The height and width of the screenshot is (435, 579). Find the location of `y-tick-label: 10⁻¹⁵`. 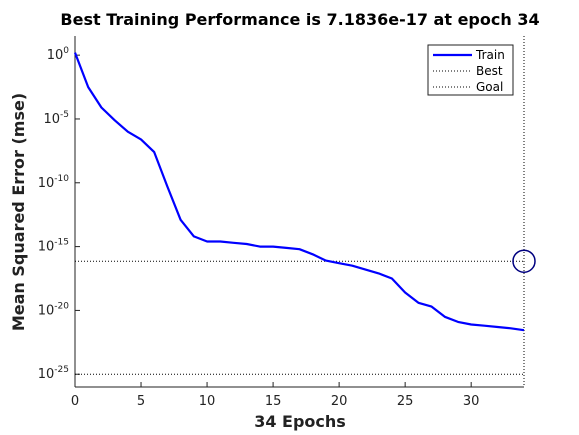

y-tick-label: 10⁻¹⁵ is located at coordinates (53, 246).